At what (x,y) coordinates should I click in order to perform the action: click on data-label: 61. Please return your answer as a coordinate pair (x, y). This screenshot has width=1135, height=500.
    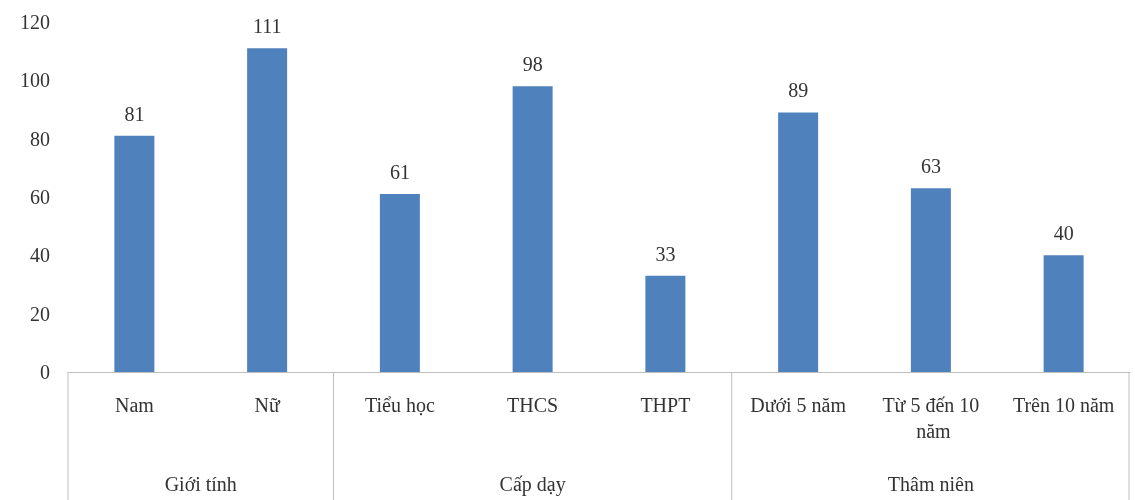
    Looking at the image, I should click on (399, 172).